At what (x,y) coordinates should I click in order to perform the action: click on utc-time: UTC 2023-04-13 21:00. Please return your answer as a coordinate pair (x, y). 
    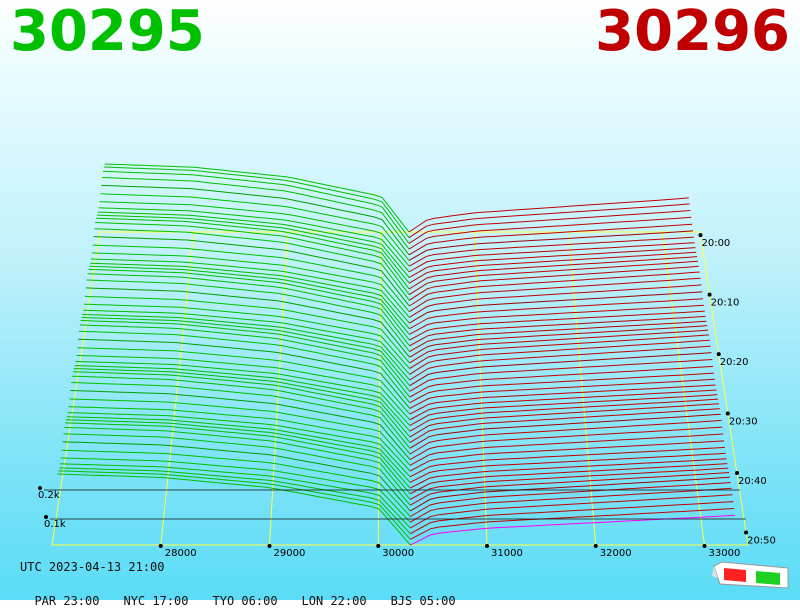
    Looking at the image, I should click on (92, 567).